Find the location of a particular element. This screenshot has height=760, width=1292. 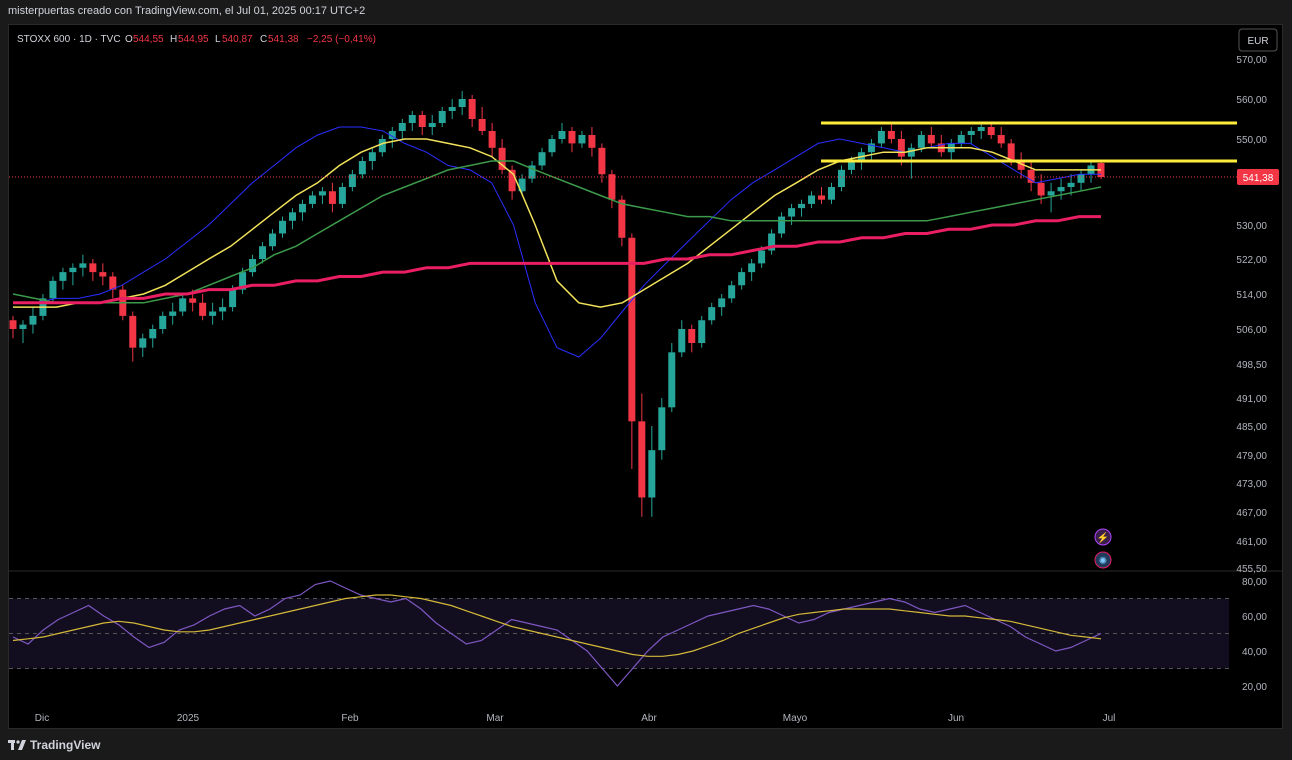

brand-logo: TradingView is located at coordinates (54, 745).